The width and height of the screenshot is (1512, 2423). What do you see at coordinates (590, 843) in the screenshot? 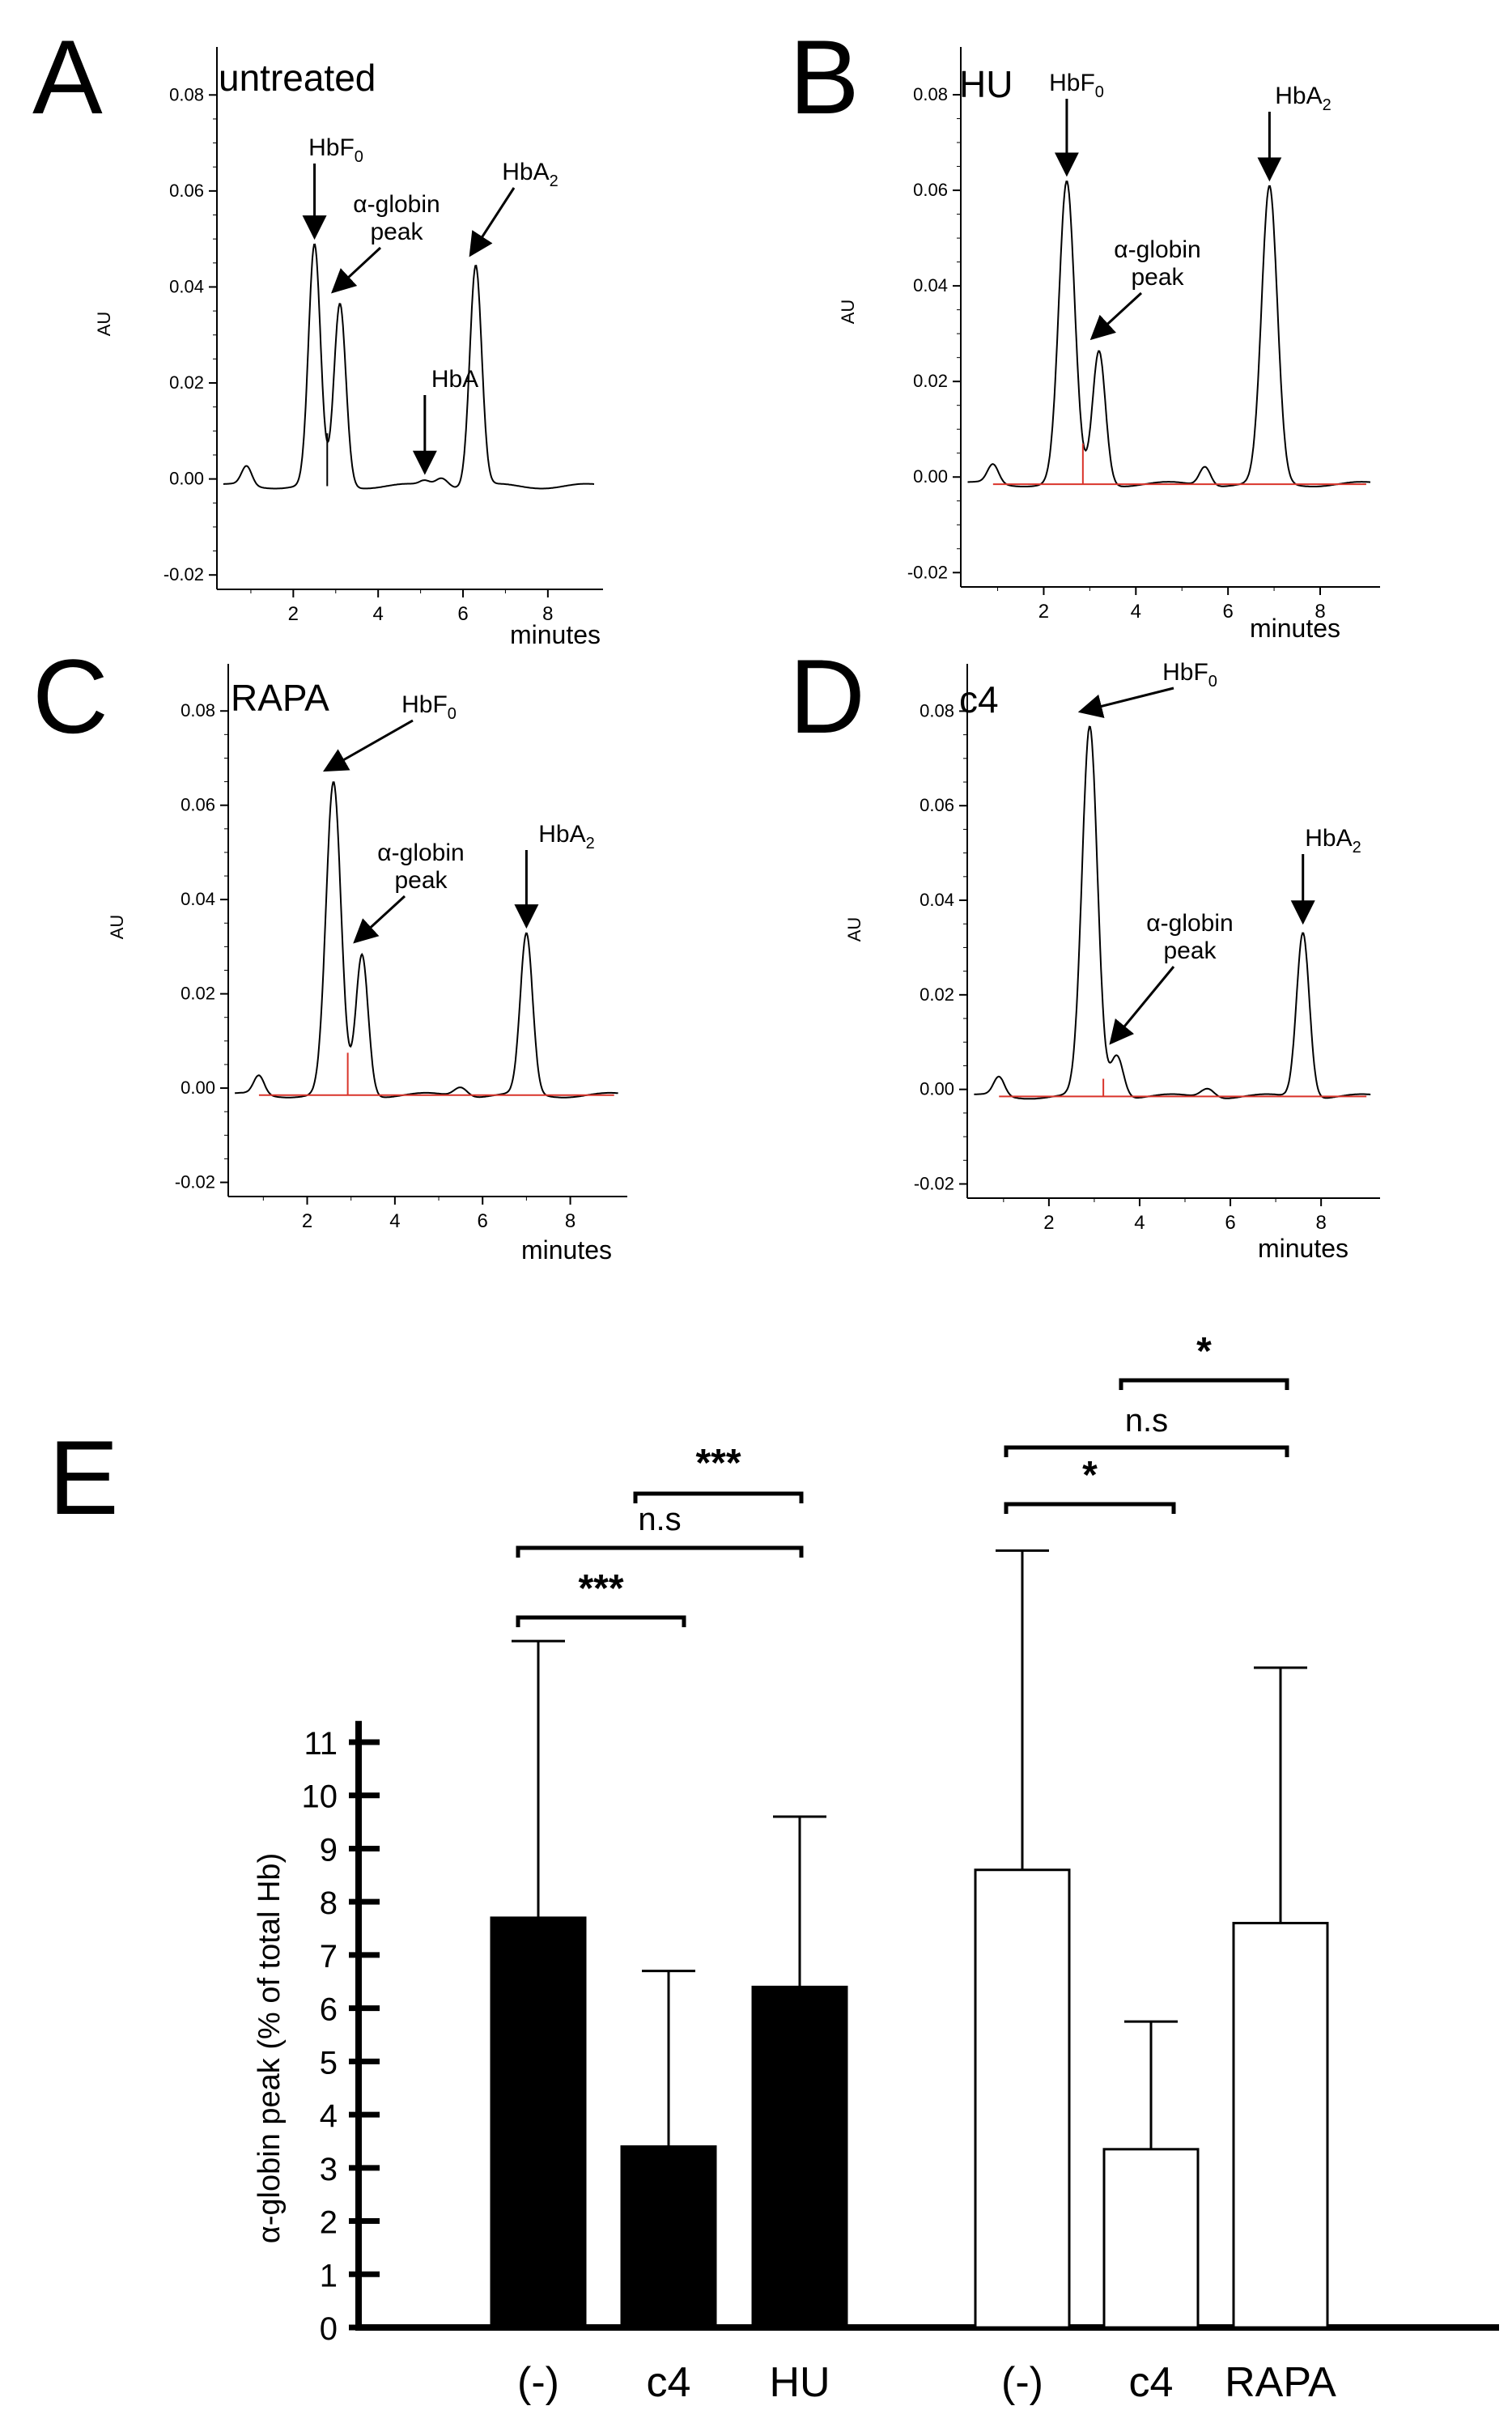
I see `panel-c-peak-subscript: 2` at bounding box center [590, 843].